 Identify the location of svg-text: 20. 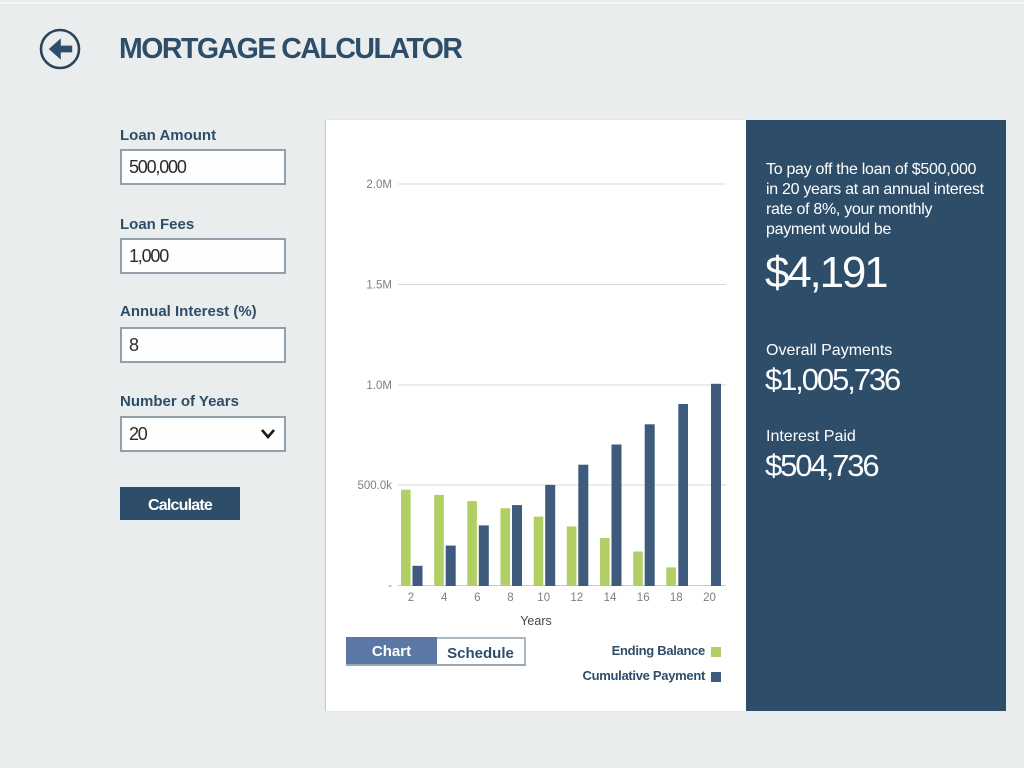
(709, 598).